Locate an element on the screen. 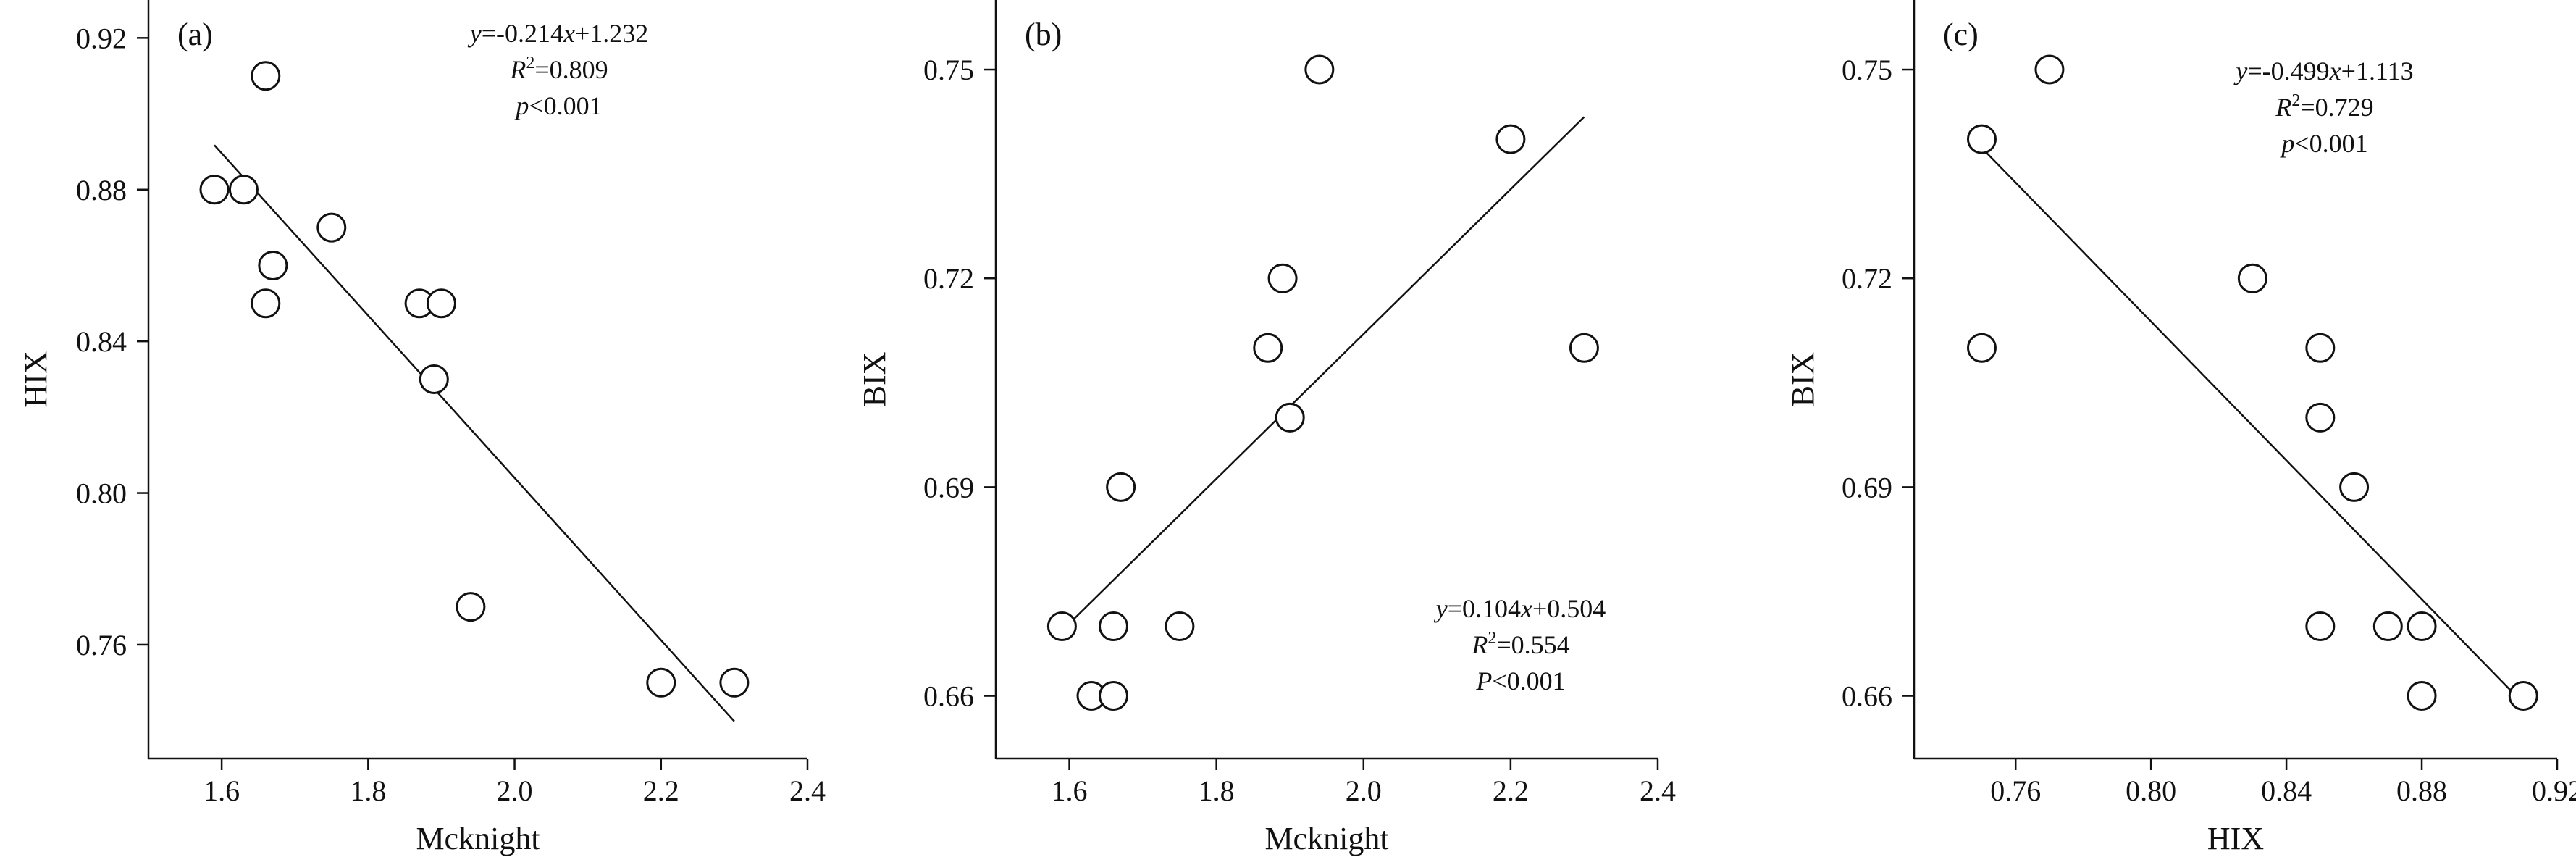  x-tick-label: 0.76 is located at coordinates (2015, 791).